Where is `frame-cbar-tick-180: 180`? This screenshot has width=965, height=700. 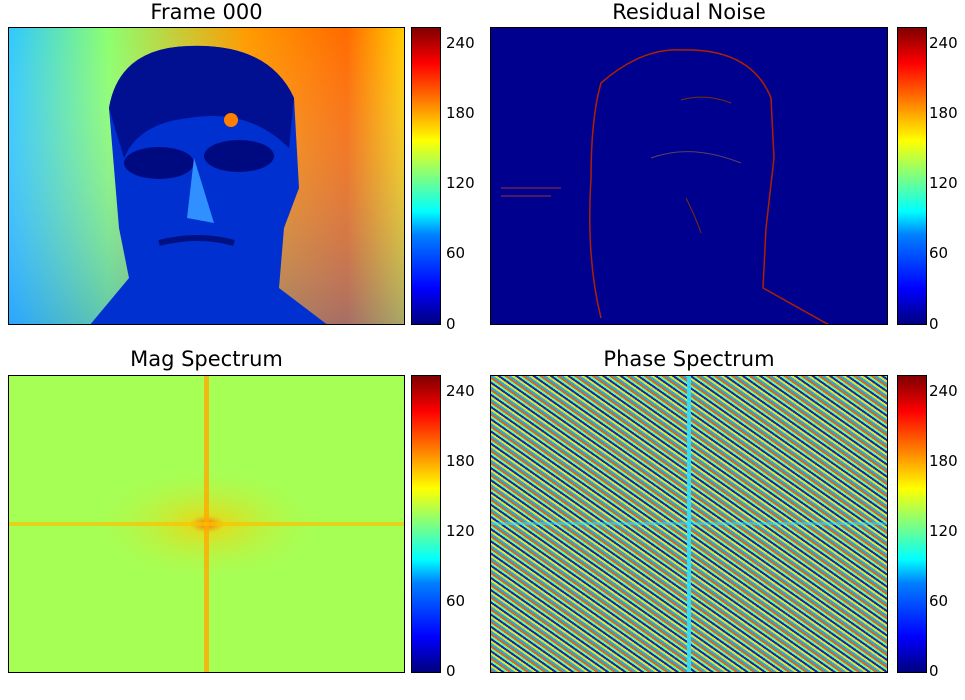
frame-cbar-tick-180: 180 is located at coordinates (460, 113).